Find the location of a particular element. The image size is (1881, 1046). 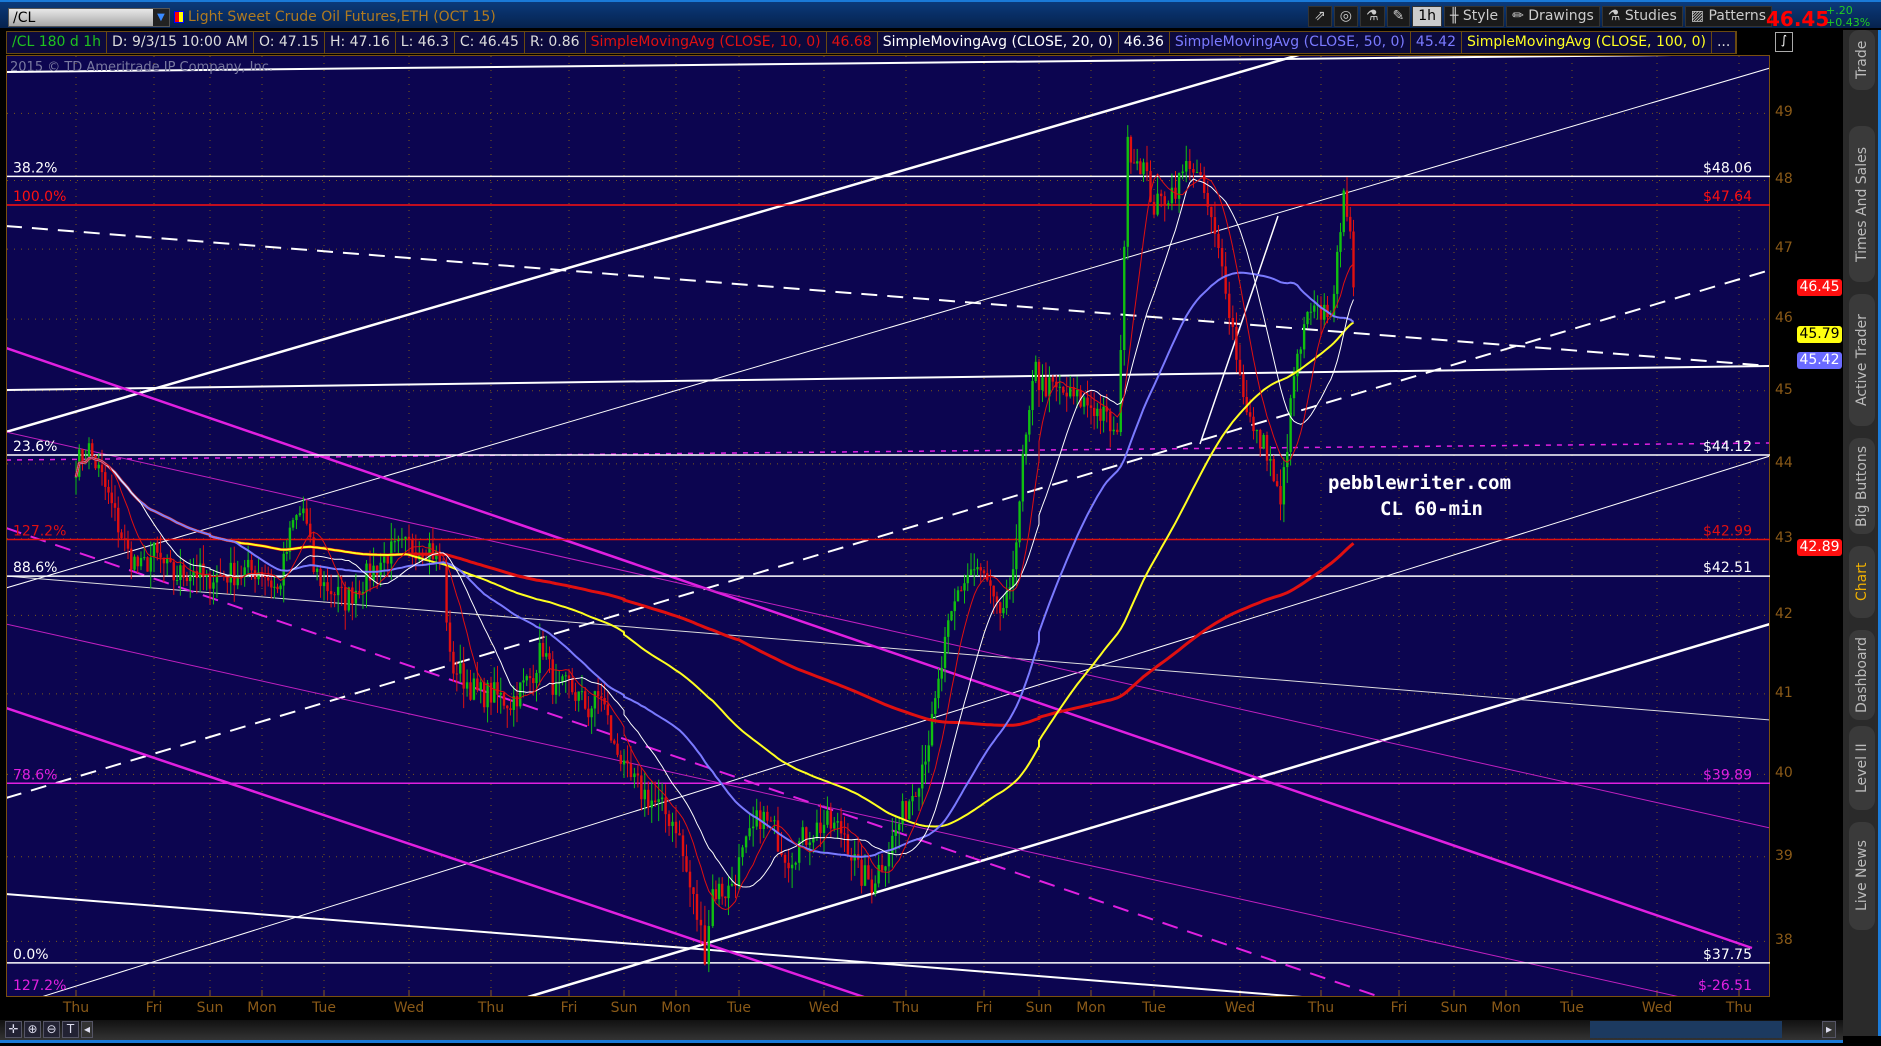

study-header-item: L: 46.3 is located at coordinates (425, 42).